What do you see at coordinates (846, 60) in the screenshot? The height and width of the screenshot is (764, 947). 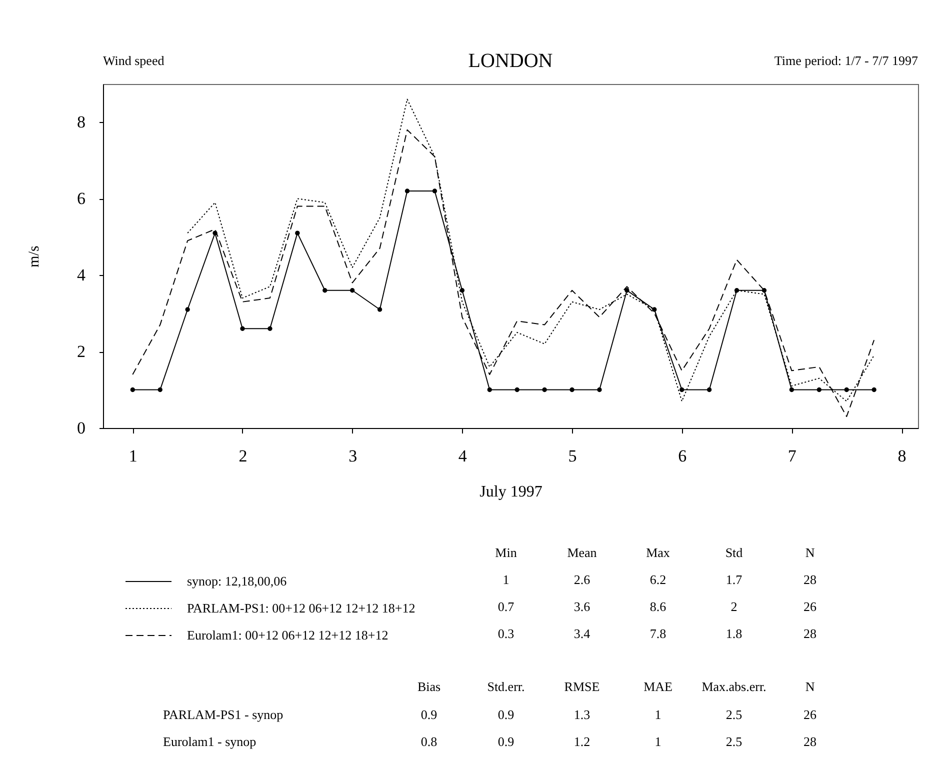 I see `text: Time period: 1/7 - 7/7 1997` at bounding box center [846, 60].